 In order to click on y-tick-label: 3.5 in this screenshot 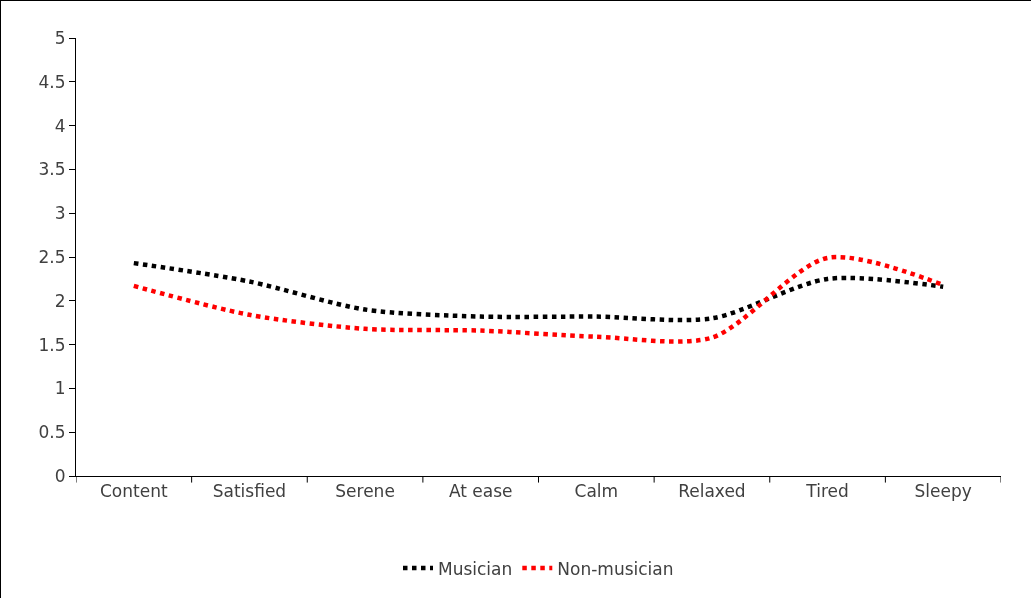, I will do `click(52, 169)`.